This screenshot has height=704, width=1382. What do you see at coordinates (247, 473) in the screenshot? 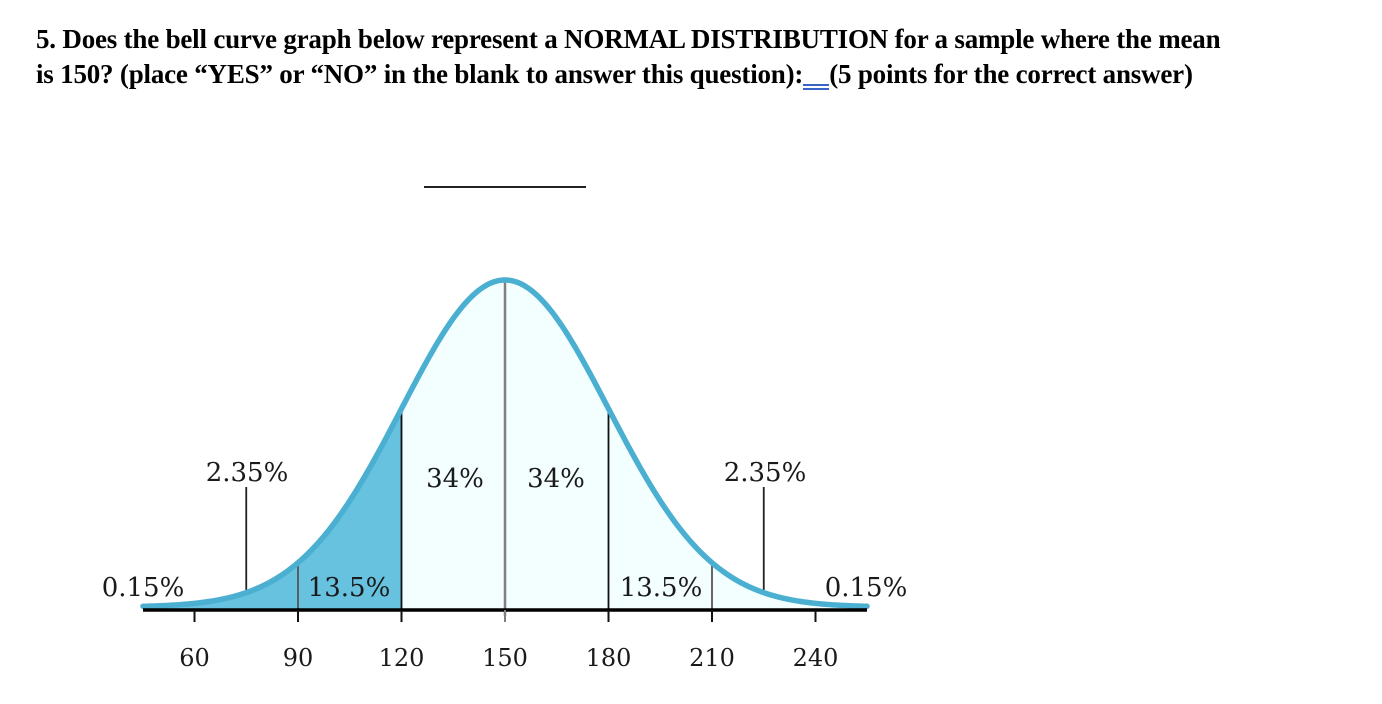
I see `region-label-1: 2.35%` at bounding box center [247, 473].